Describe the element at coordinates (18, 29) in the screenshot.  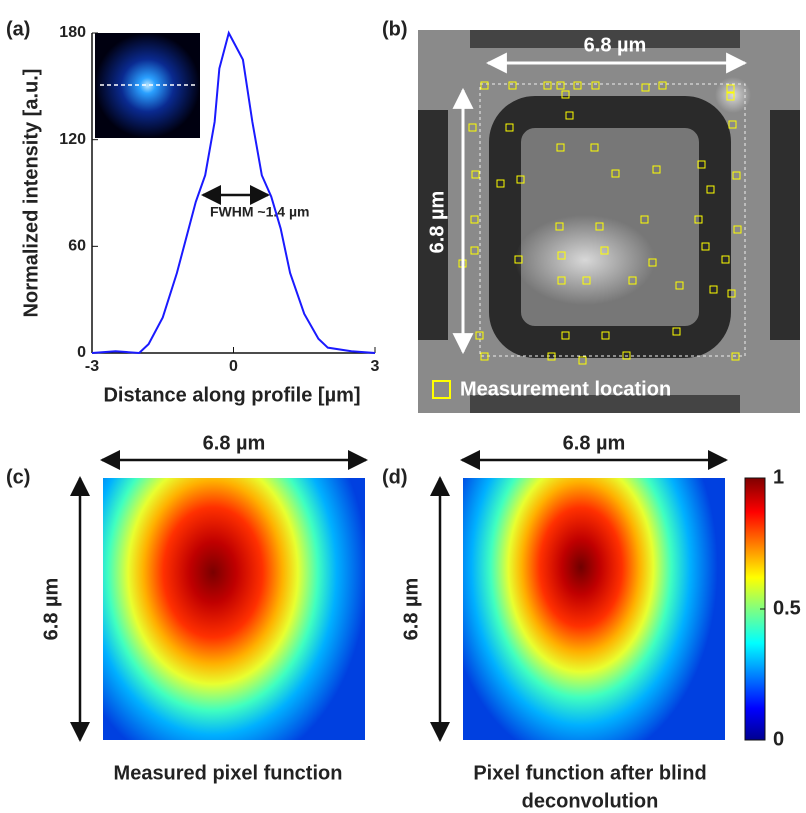
I see `panel-label: (a)` at that location.